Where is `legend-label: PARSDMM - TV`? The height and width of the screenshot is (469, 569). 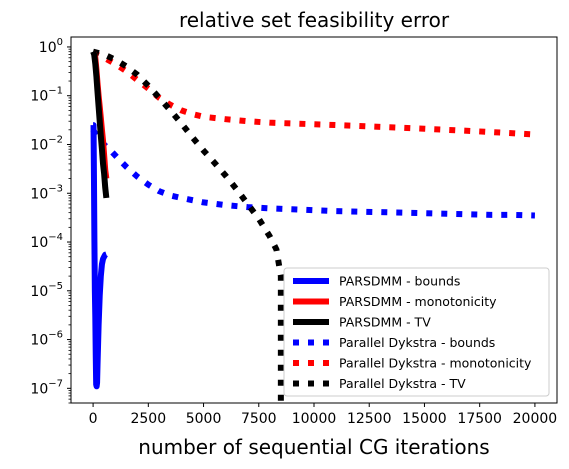 legend-label: PARSDMM - TV is located at coordinates (385, 322).